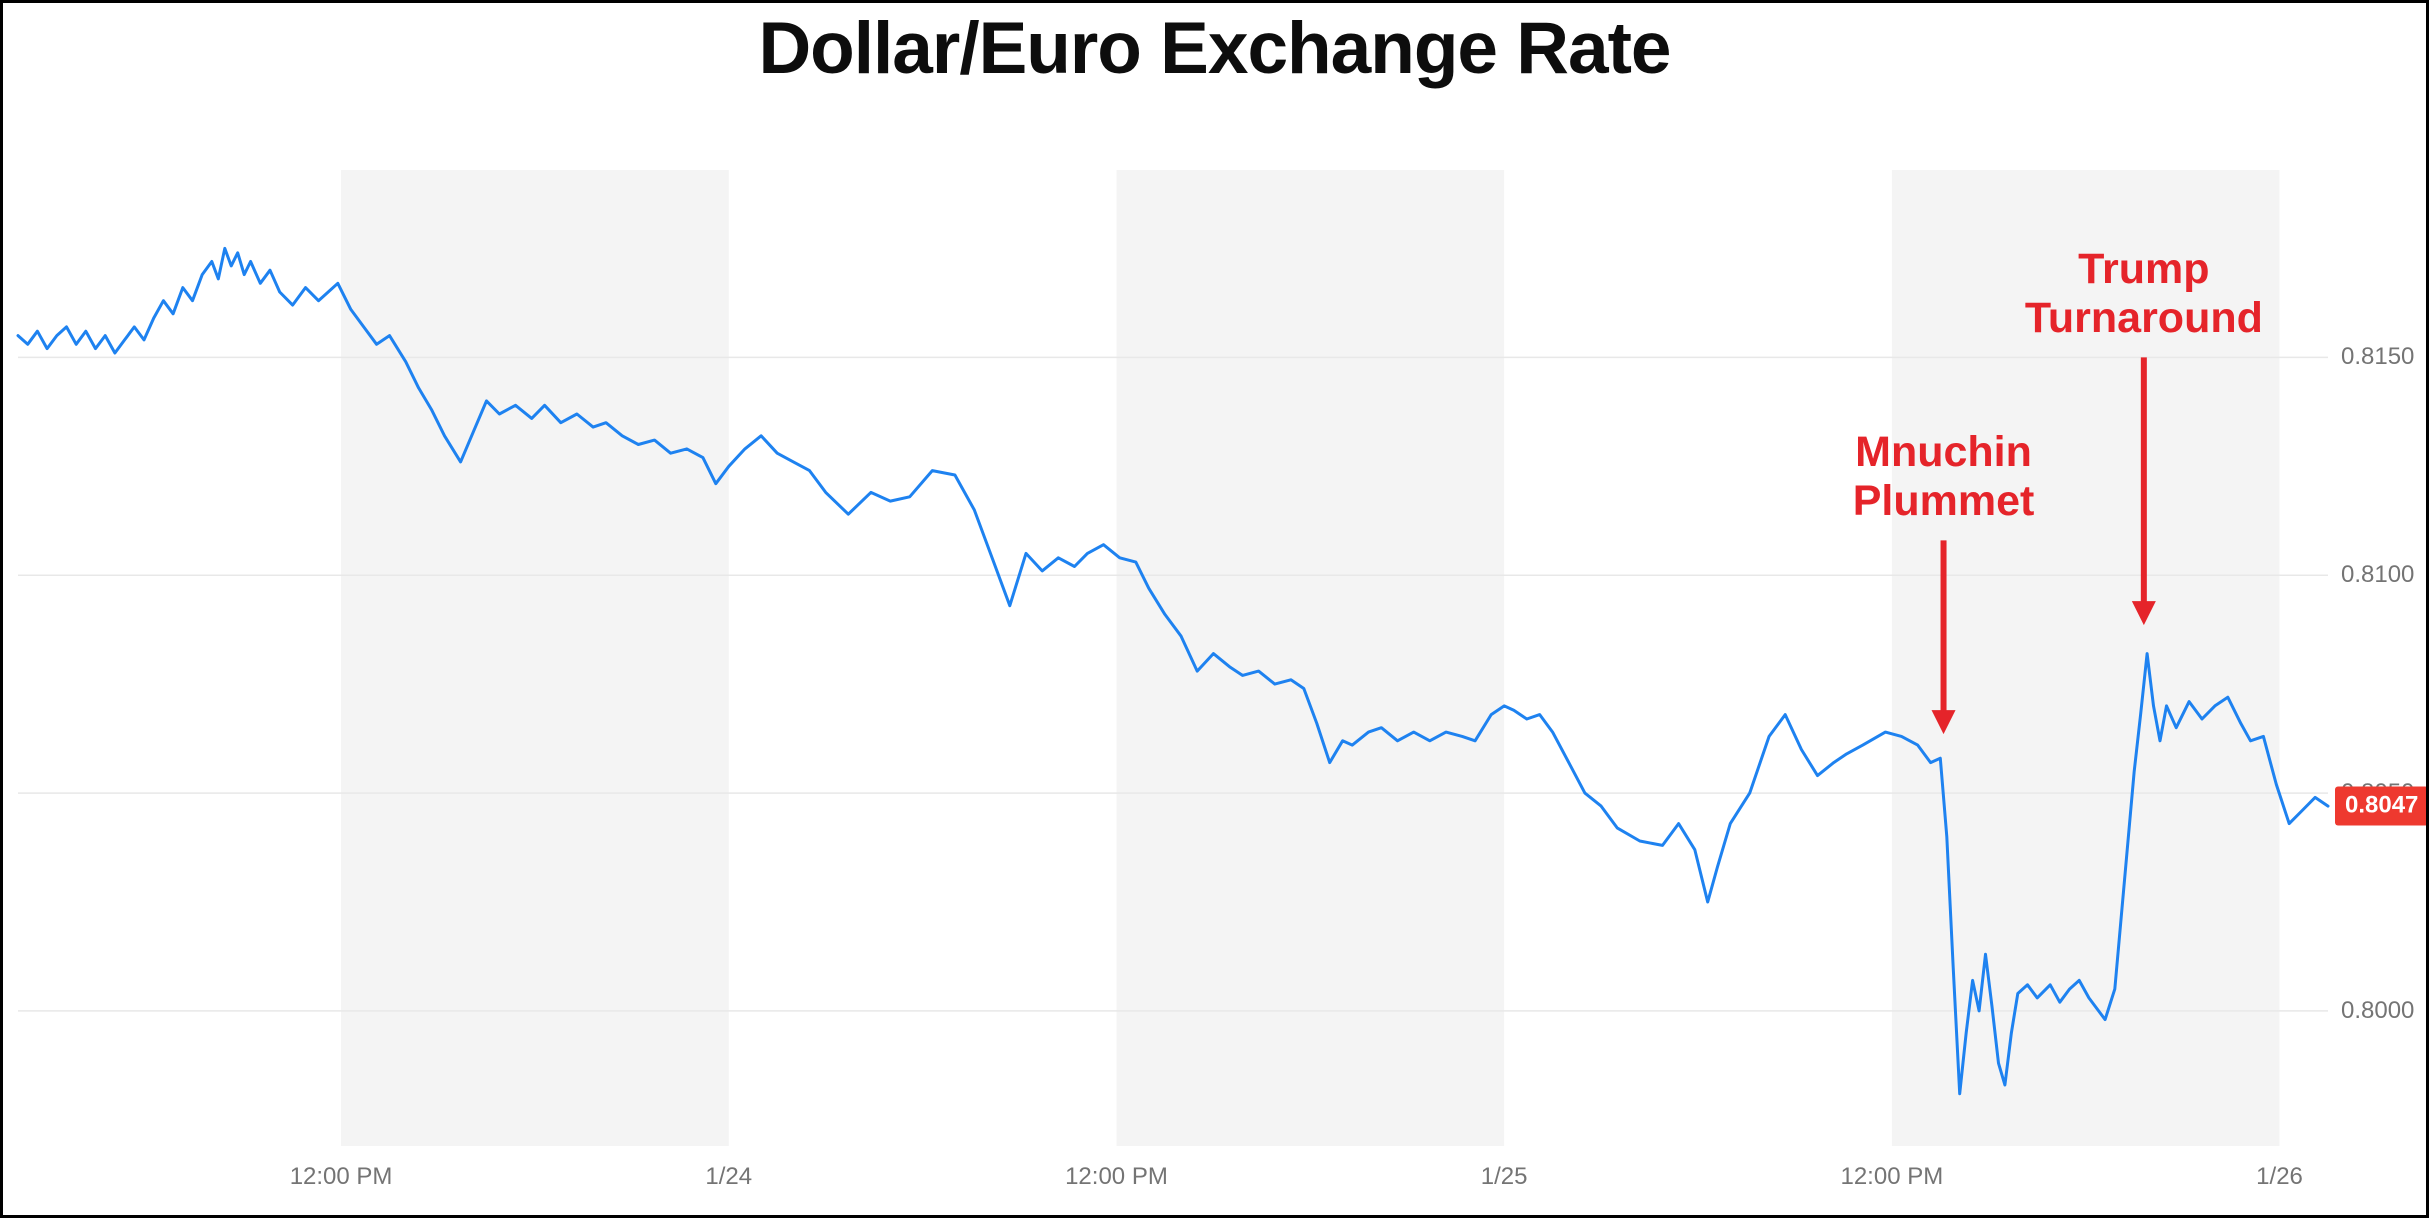  Describe the element at coordinates (729, 1176) in the screenshot. I see `x-tick-label: 1/24` at that location.